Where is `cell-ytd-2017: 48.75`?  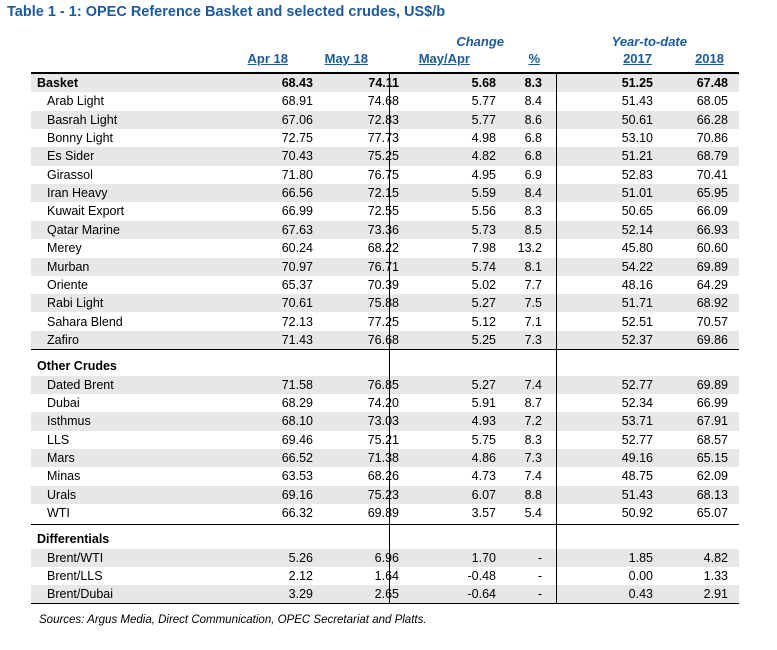
cell-ytd-2017: 48.75 is located at coordinates (637, 476).